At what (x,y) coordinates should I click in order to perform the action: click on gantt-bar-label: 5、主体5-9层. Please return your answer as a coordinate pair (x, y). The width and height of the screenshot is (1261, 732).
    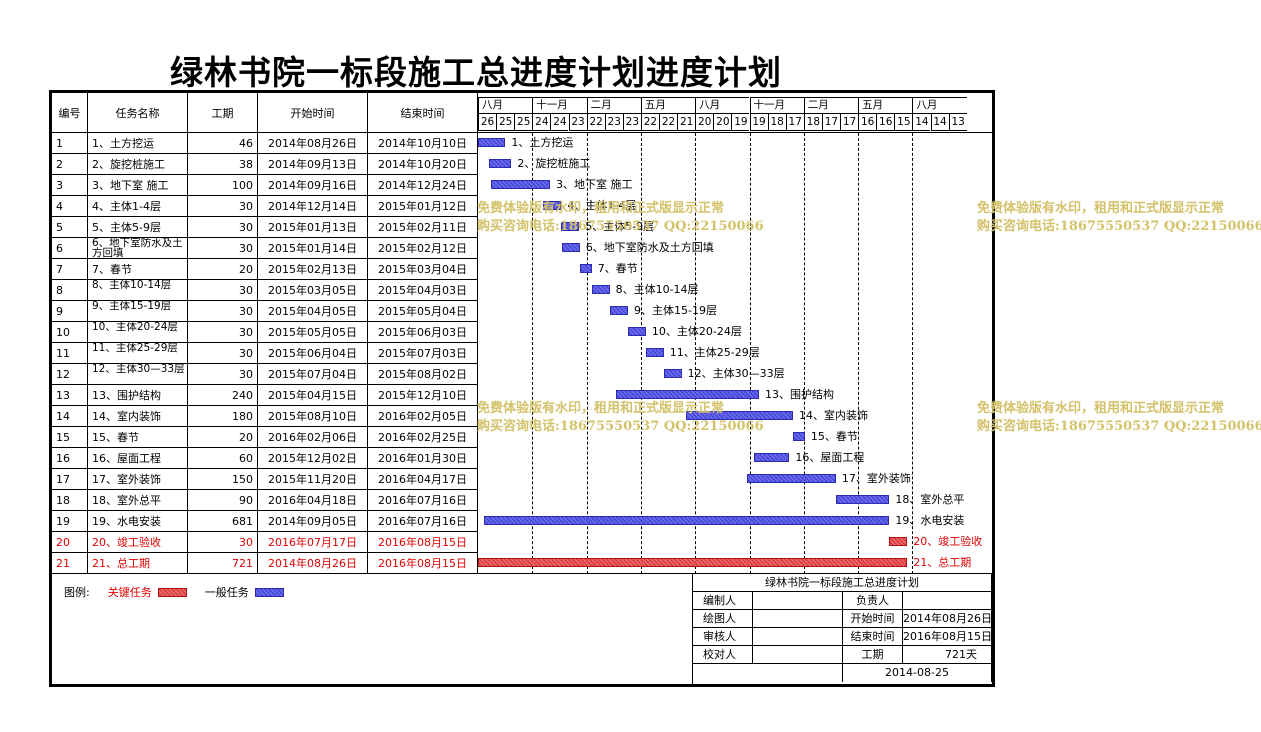
    Looking at the image, I should click on (620, 226).